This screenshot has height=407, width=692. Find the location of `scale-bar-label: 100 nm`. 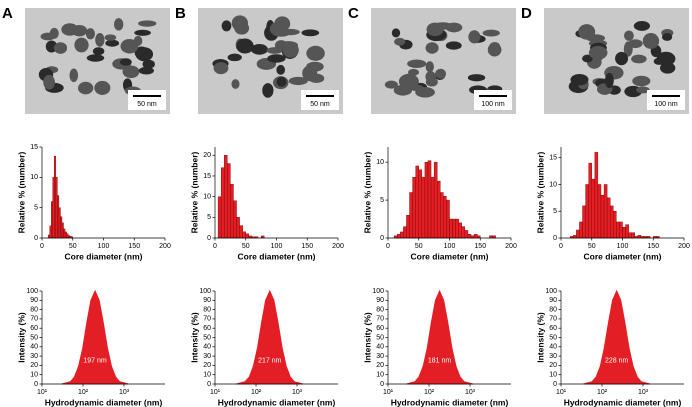

scale-bar-label: 100 nm is located at coordinates (666, 104).